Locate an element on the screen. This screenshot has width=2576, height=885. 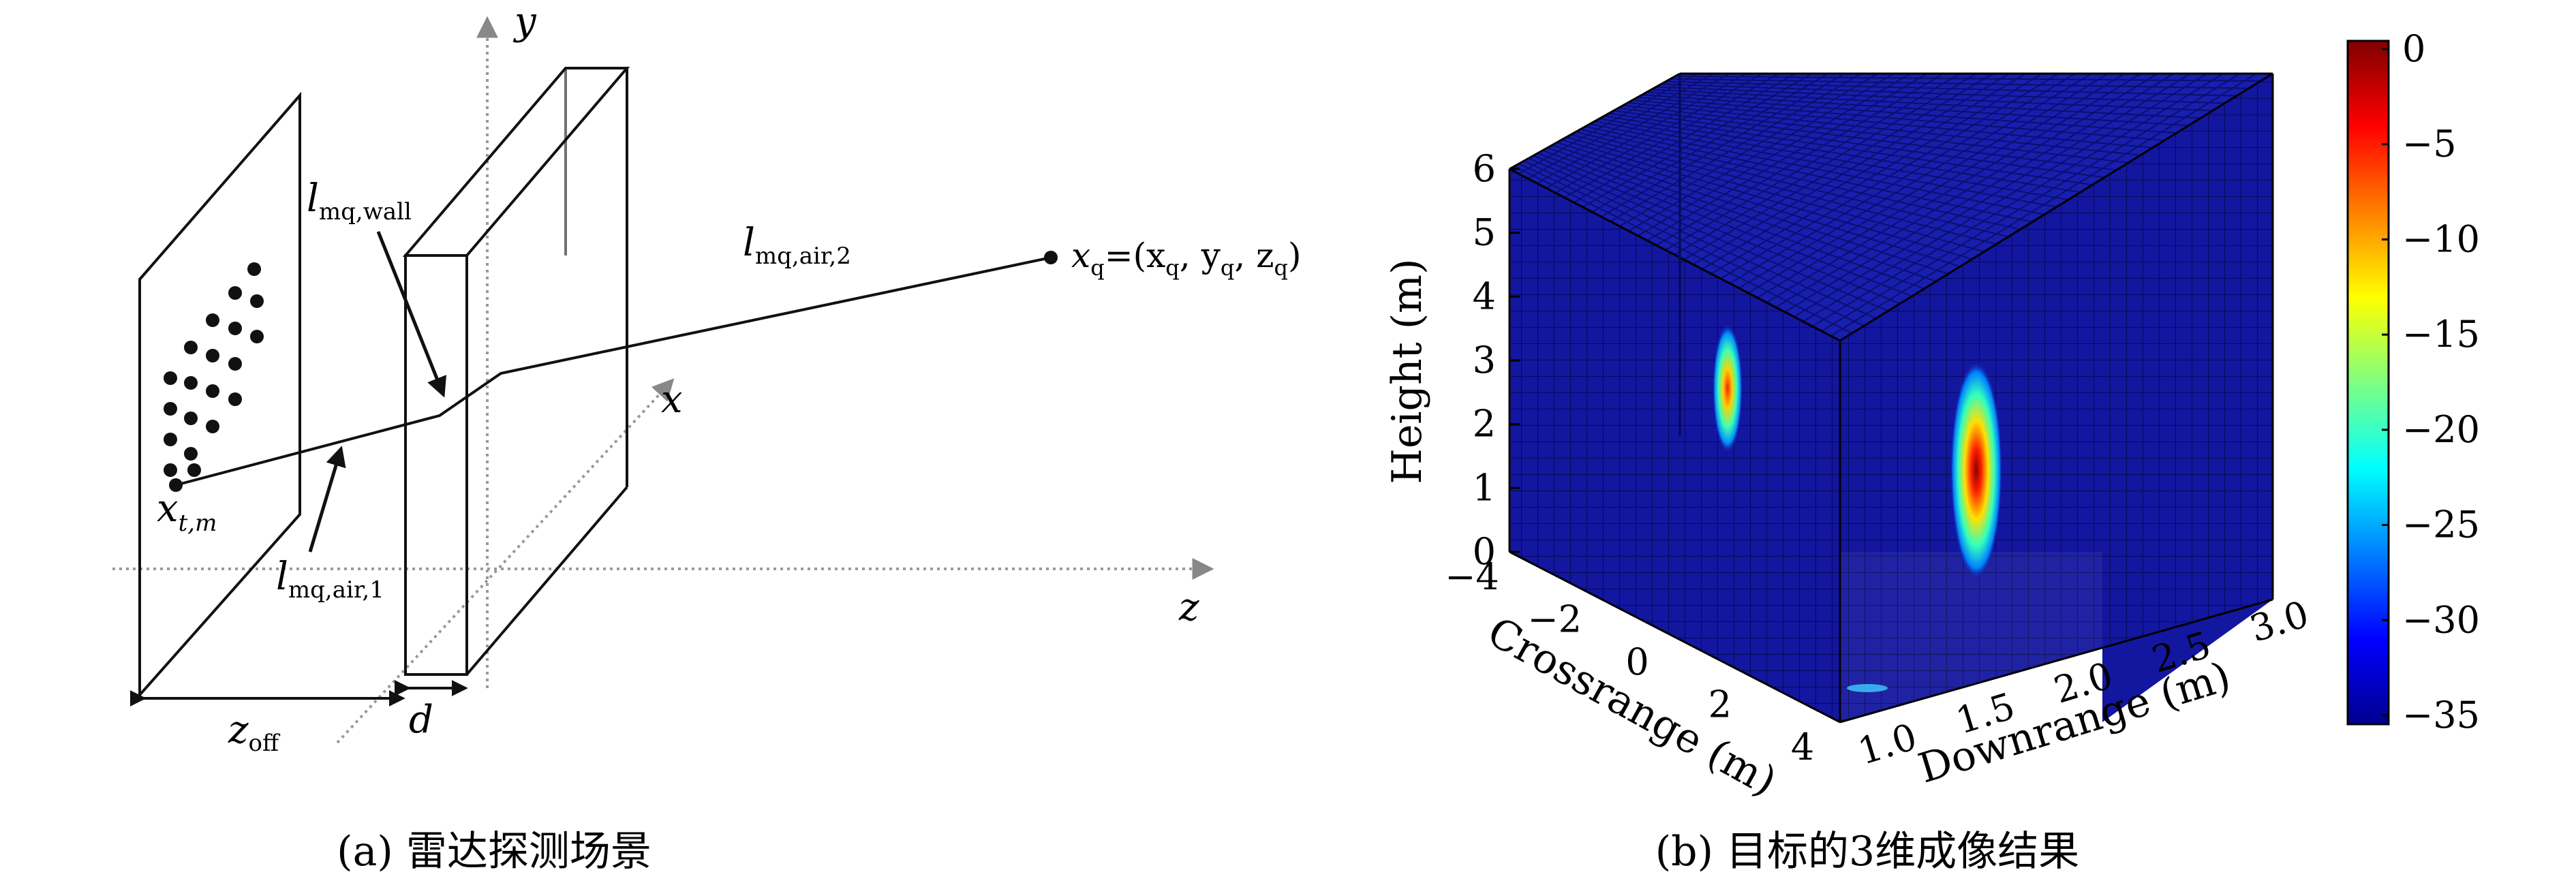
target-point is located at coordinates (1051, 257).